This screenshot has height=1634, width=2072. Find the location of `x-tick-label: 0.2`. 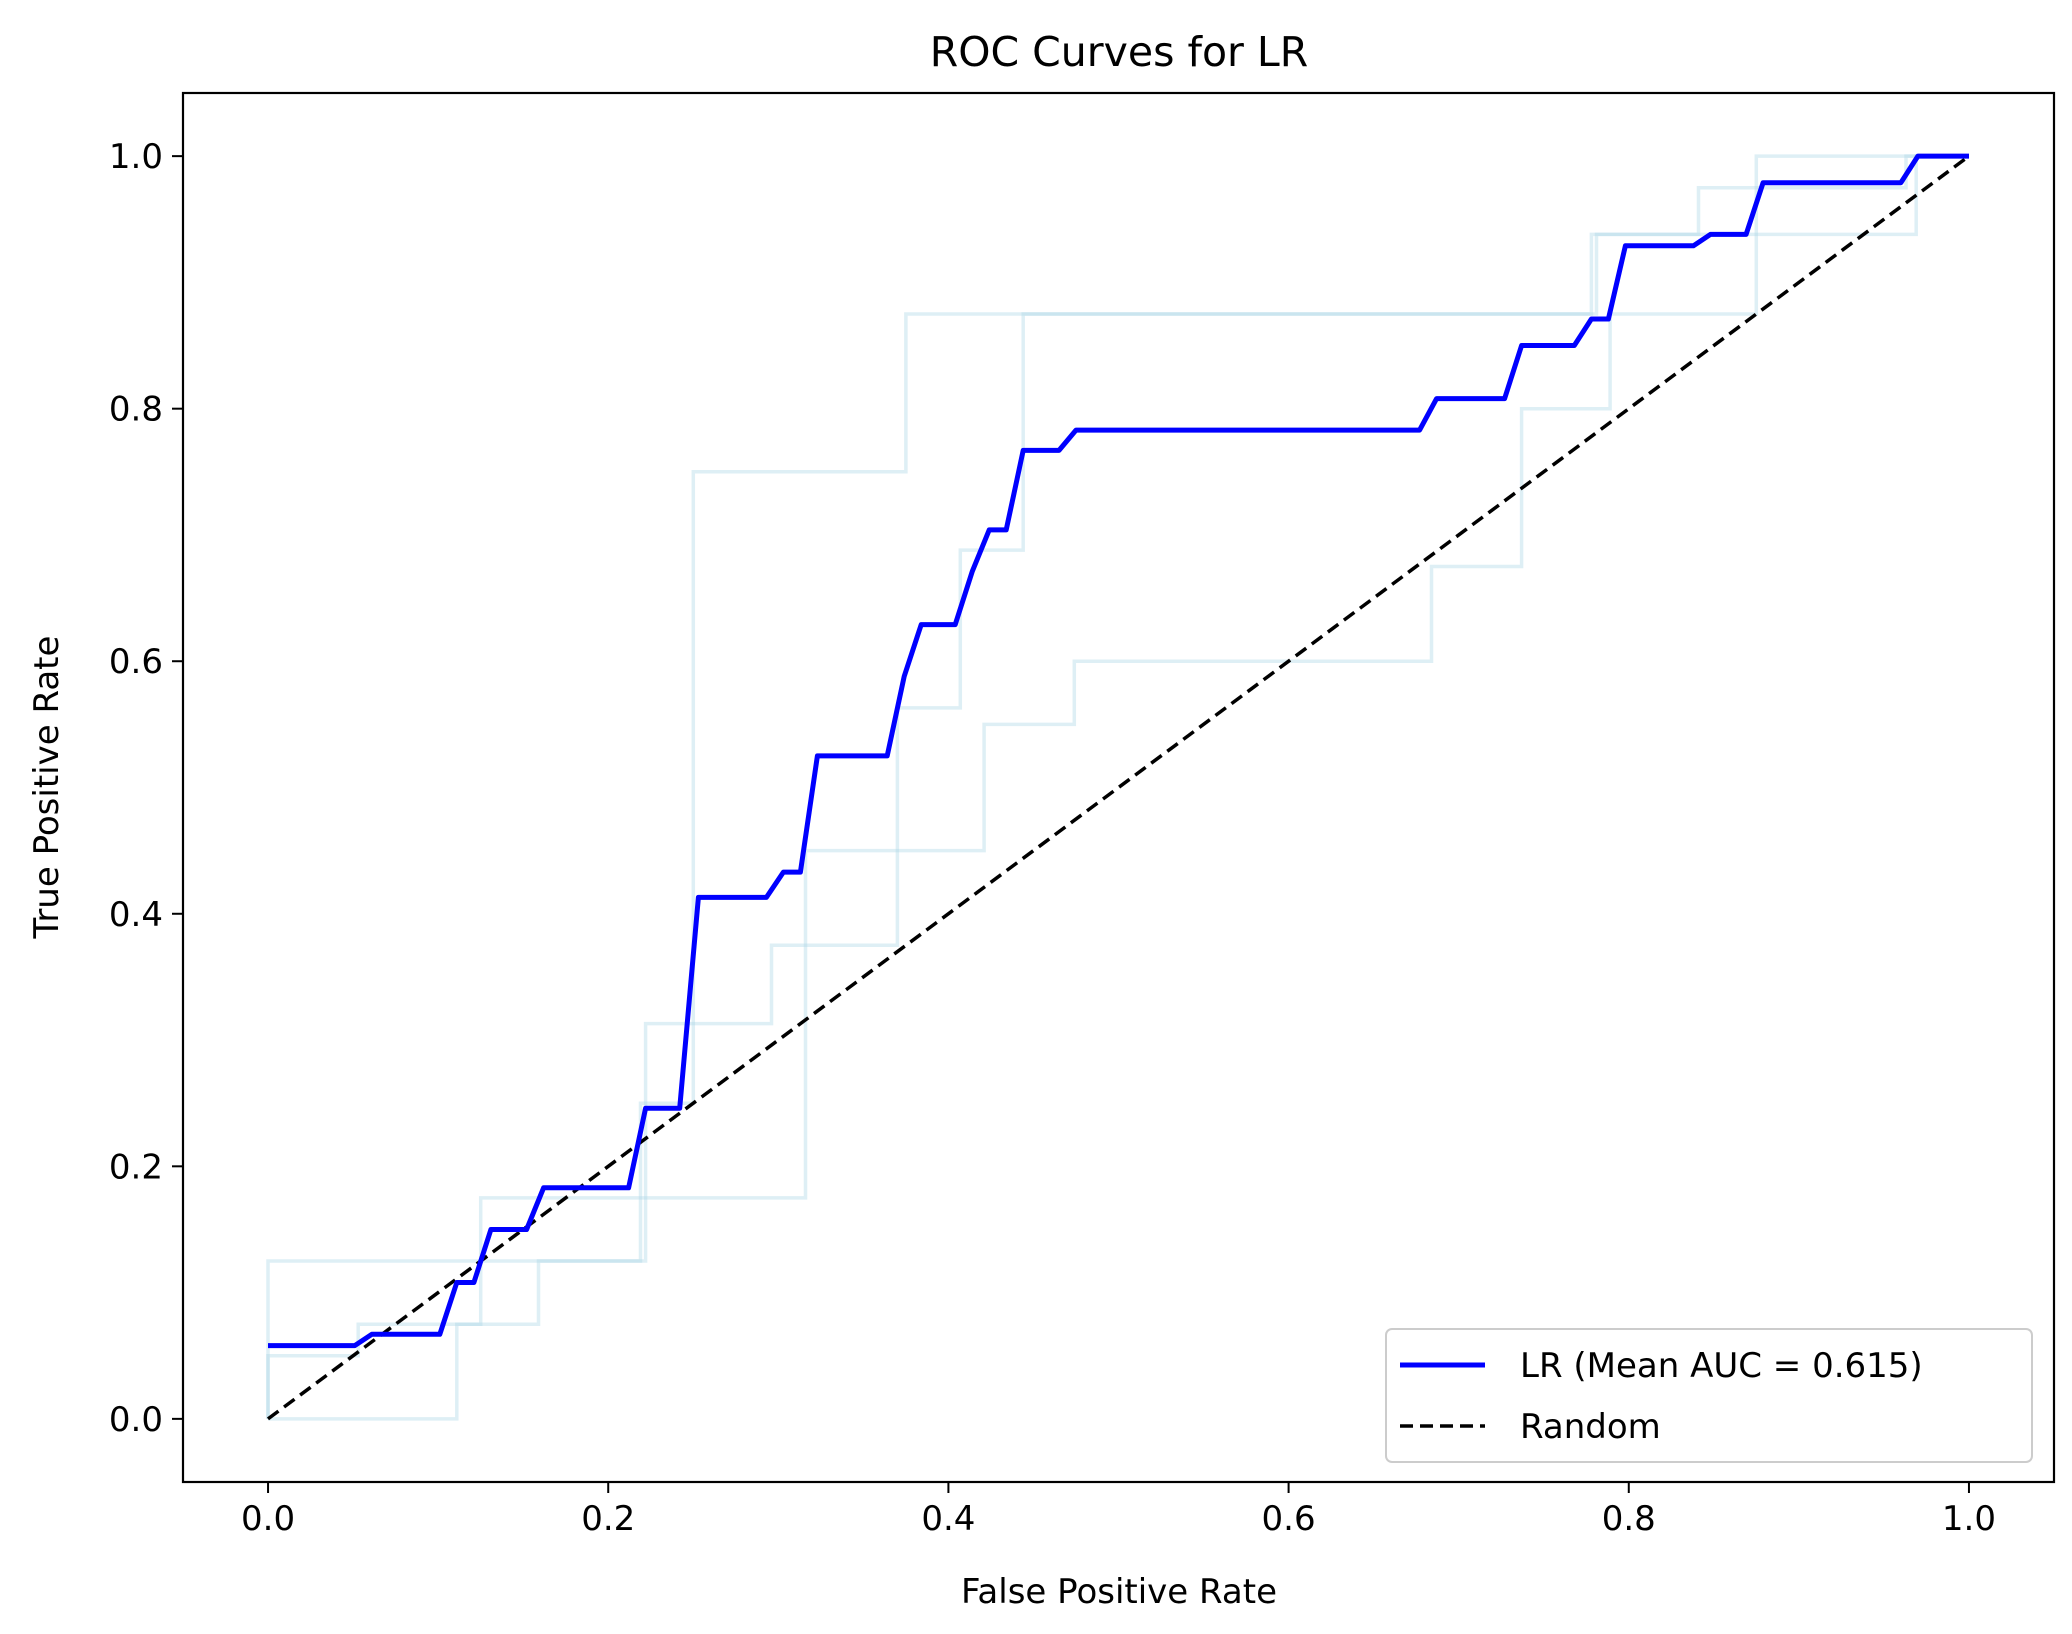

x-tick-label: 0.2 is located at coordinates (608, 1519).